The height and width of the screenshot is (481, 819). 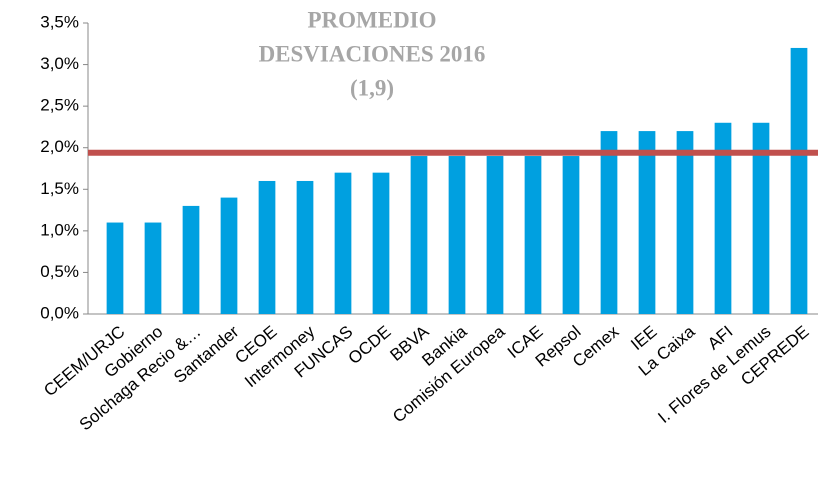 What do you see at coordinates (59, 21) in the screenshot?
I see `y-tick-label: 3,5%` at bounding box center [59, 21].